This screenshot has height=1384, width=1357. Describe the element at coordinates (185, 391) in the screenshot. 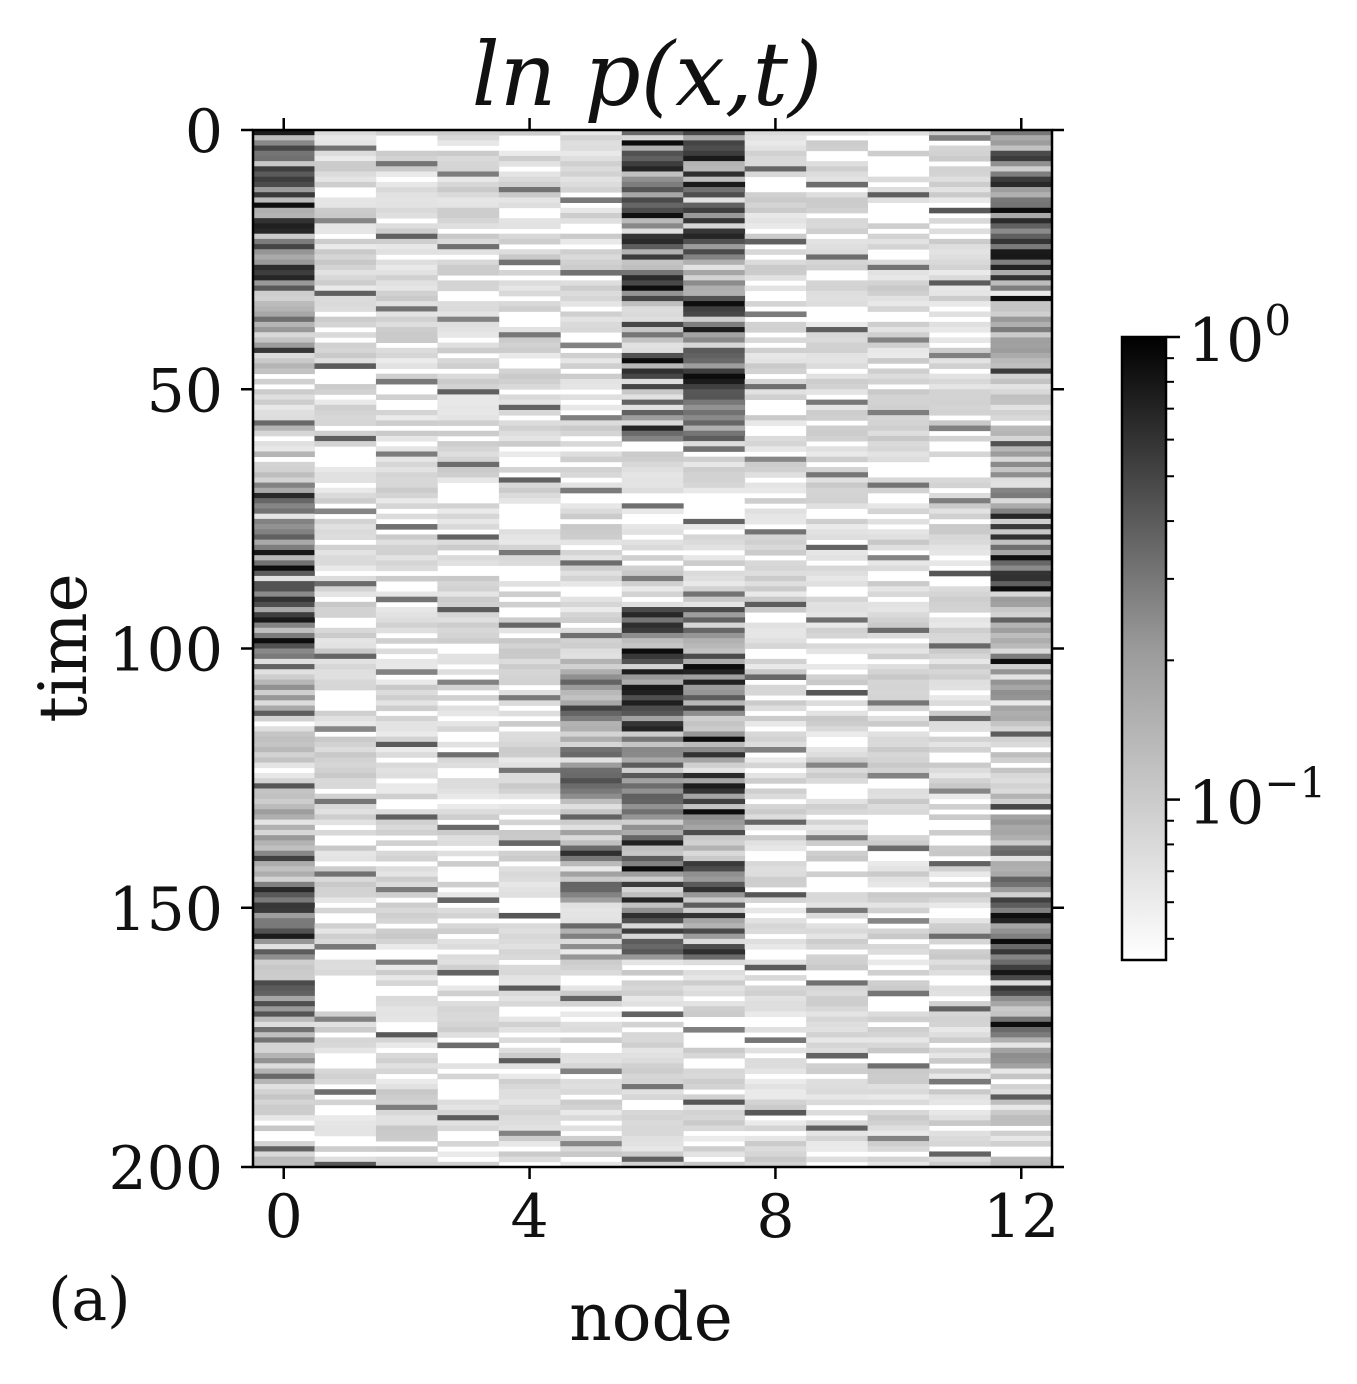

I see `y-tick-label: 50` at that location.